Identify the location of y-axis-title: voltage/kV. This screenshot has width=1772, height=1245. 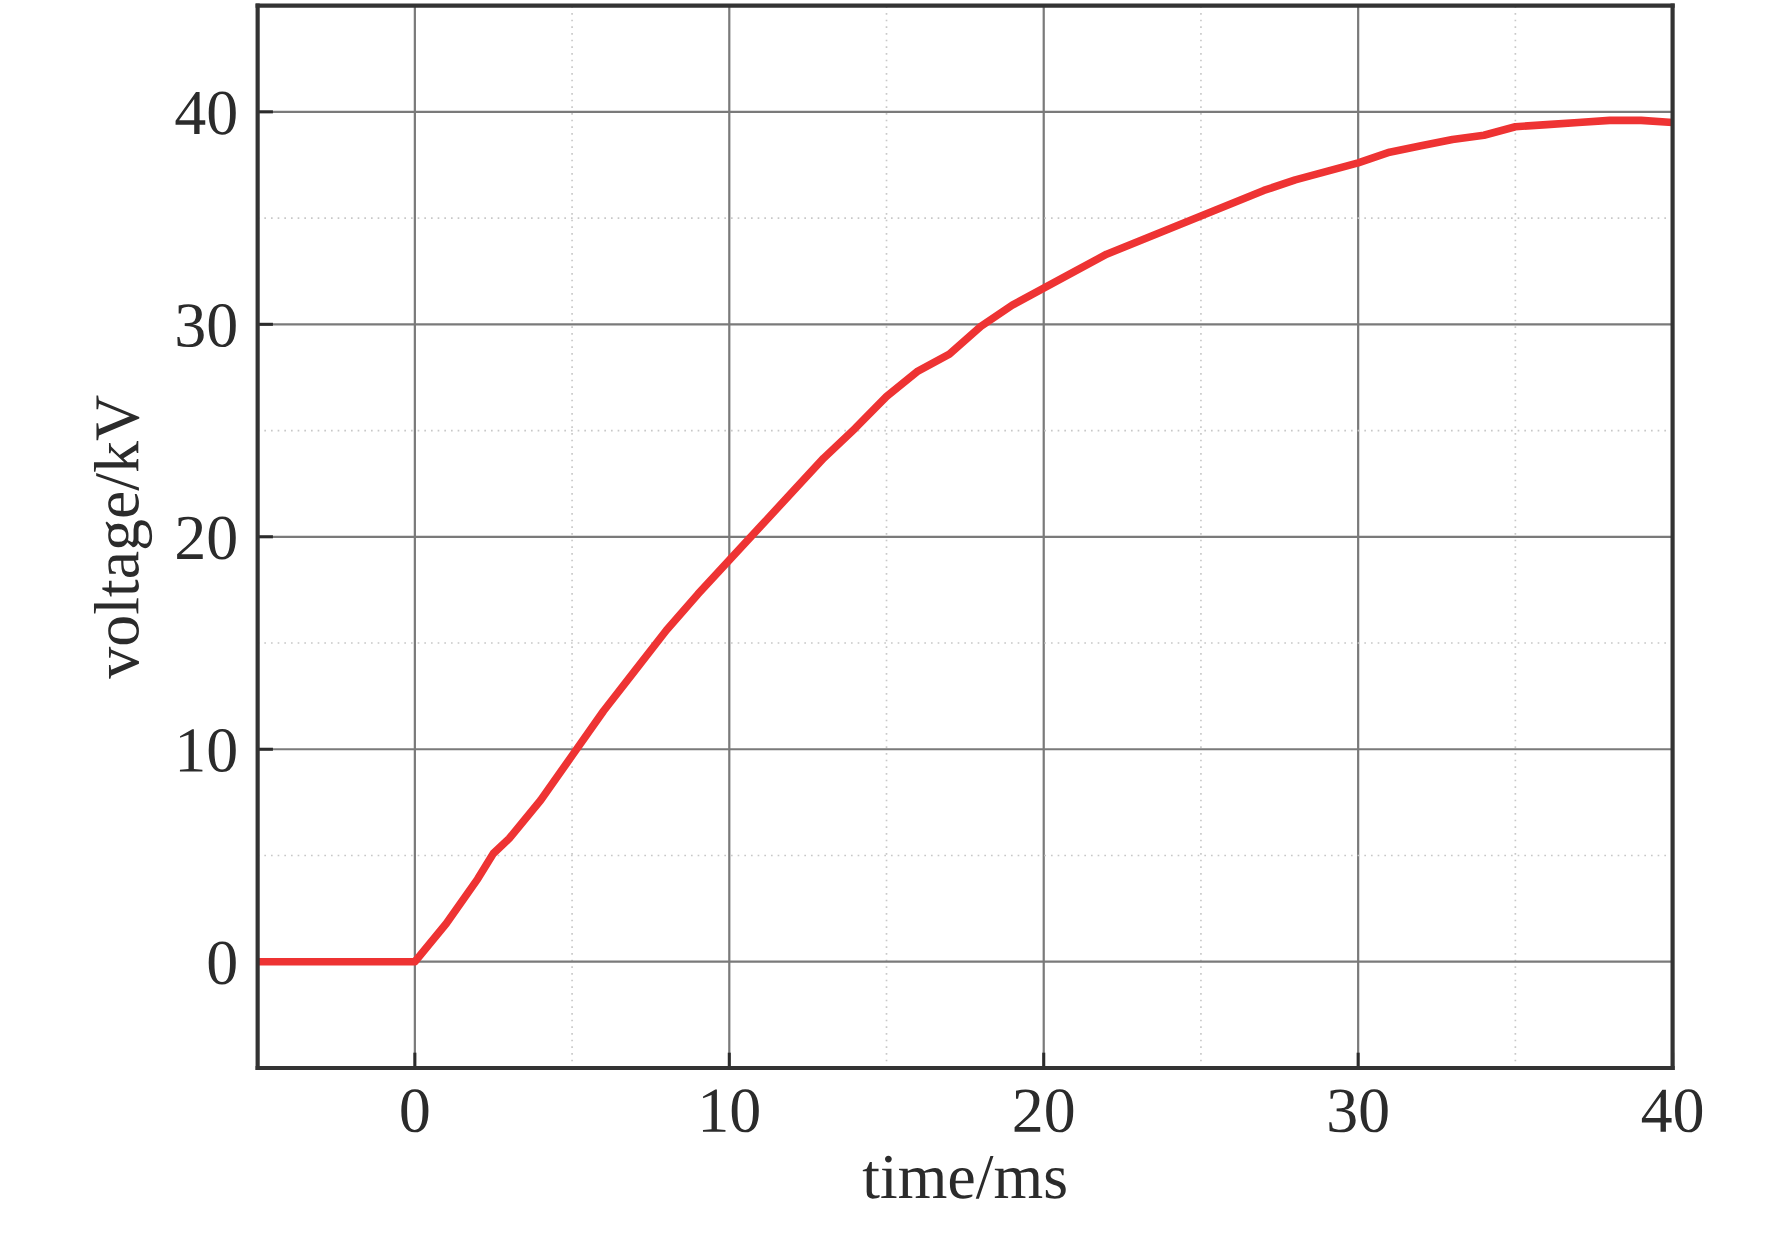
(123, 537).